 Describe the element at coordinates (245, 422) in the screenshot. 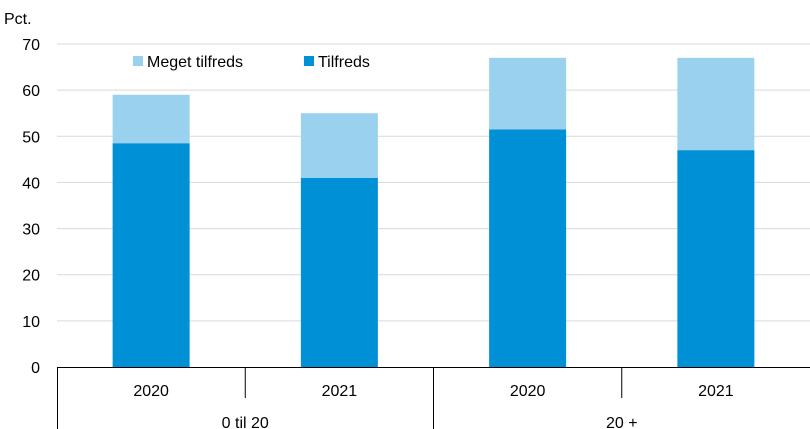

I see `group-label: 0 til 20` at that location.